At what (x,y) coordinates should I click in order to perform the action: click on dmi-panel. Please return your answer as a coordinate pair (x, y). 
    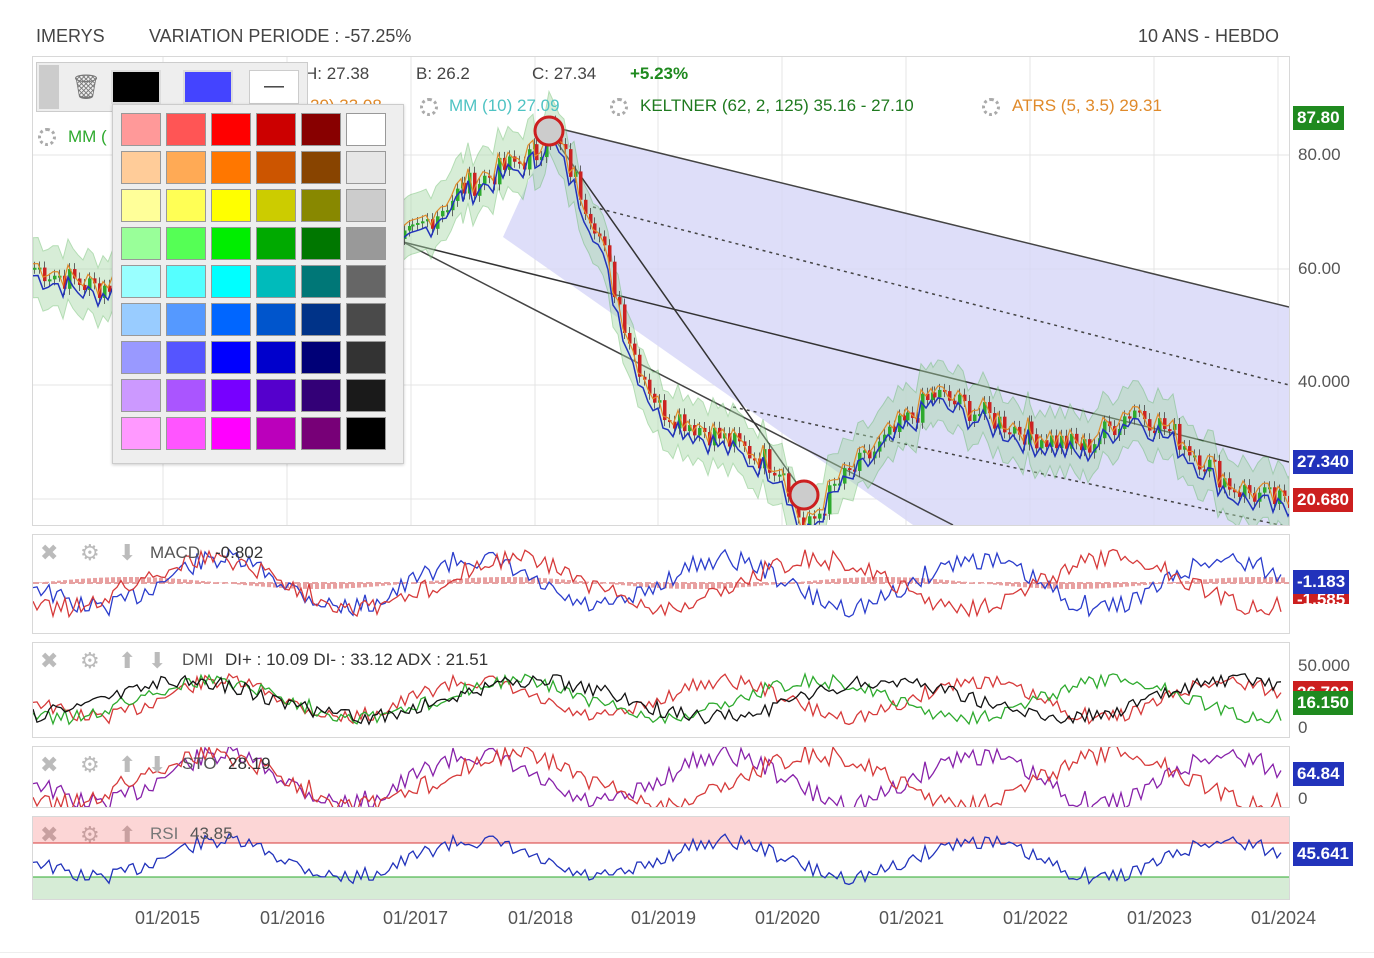
    Looking at the image, I should click on (661, 690).